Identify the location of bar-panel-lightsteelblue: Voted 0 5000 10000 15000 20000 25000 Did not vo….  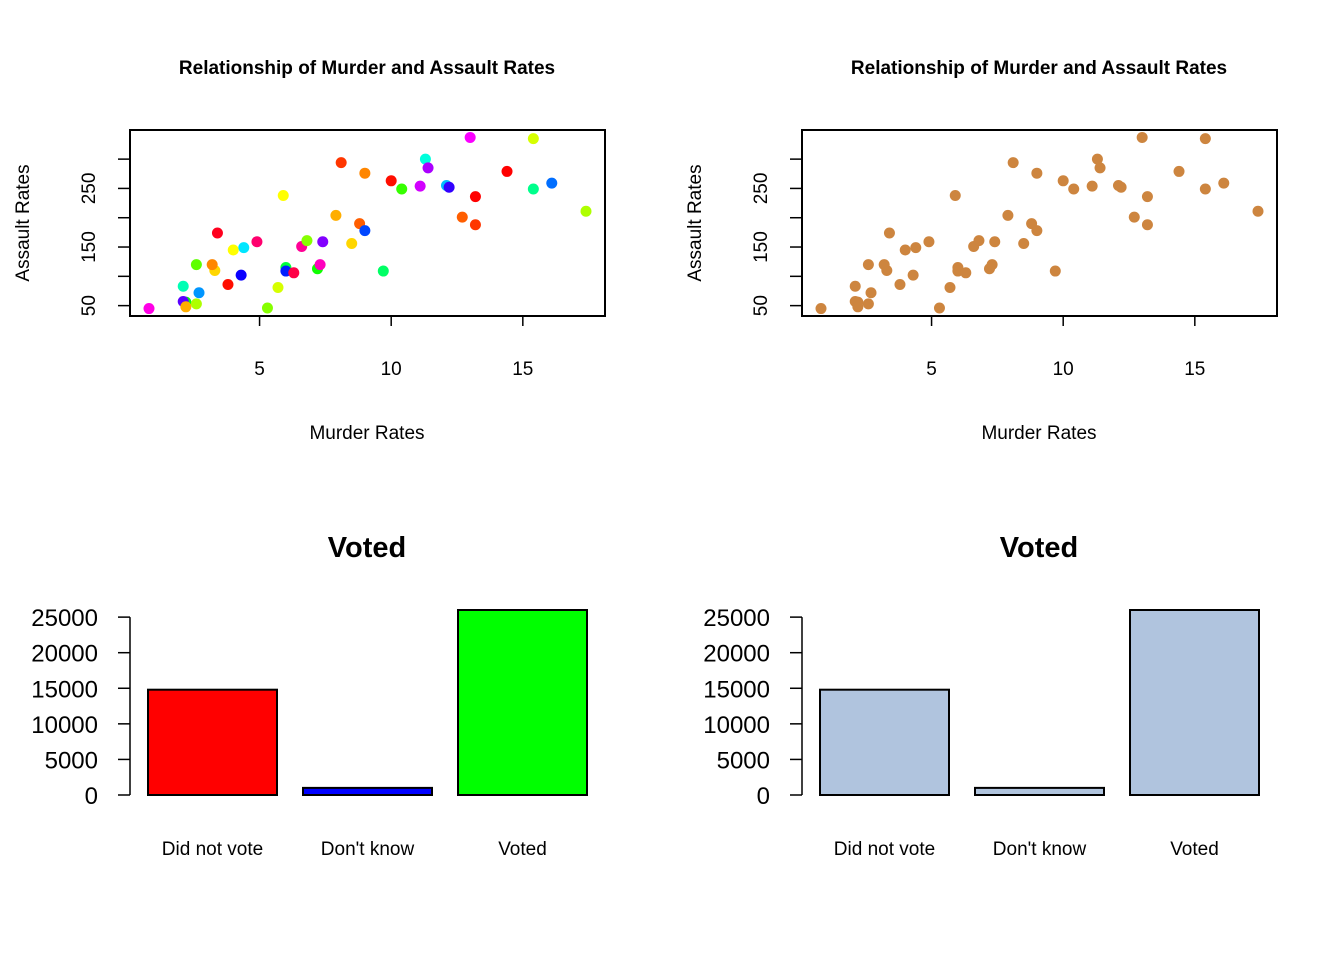
(981, 696).